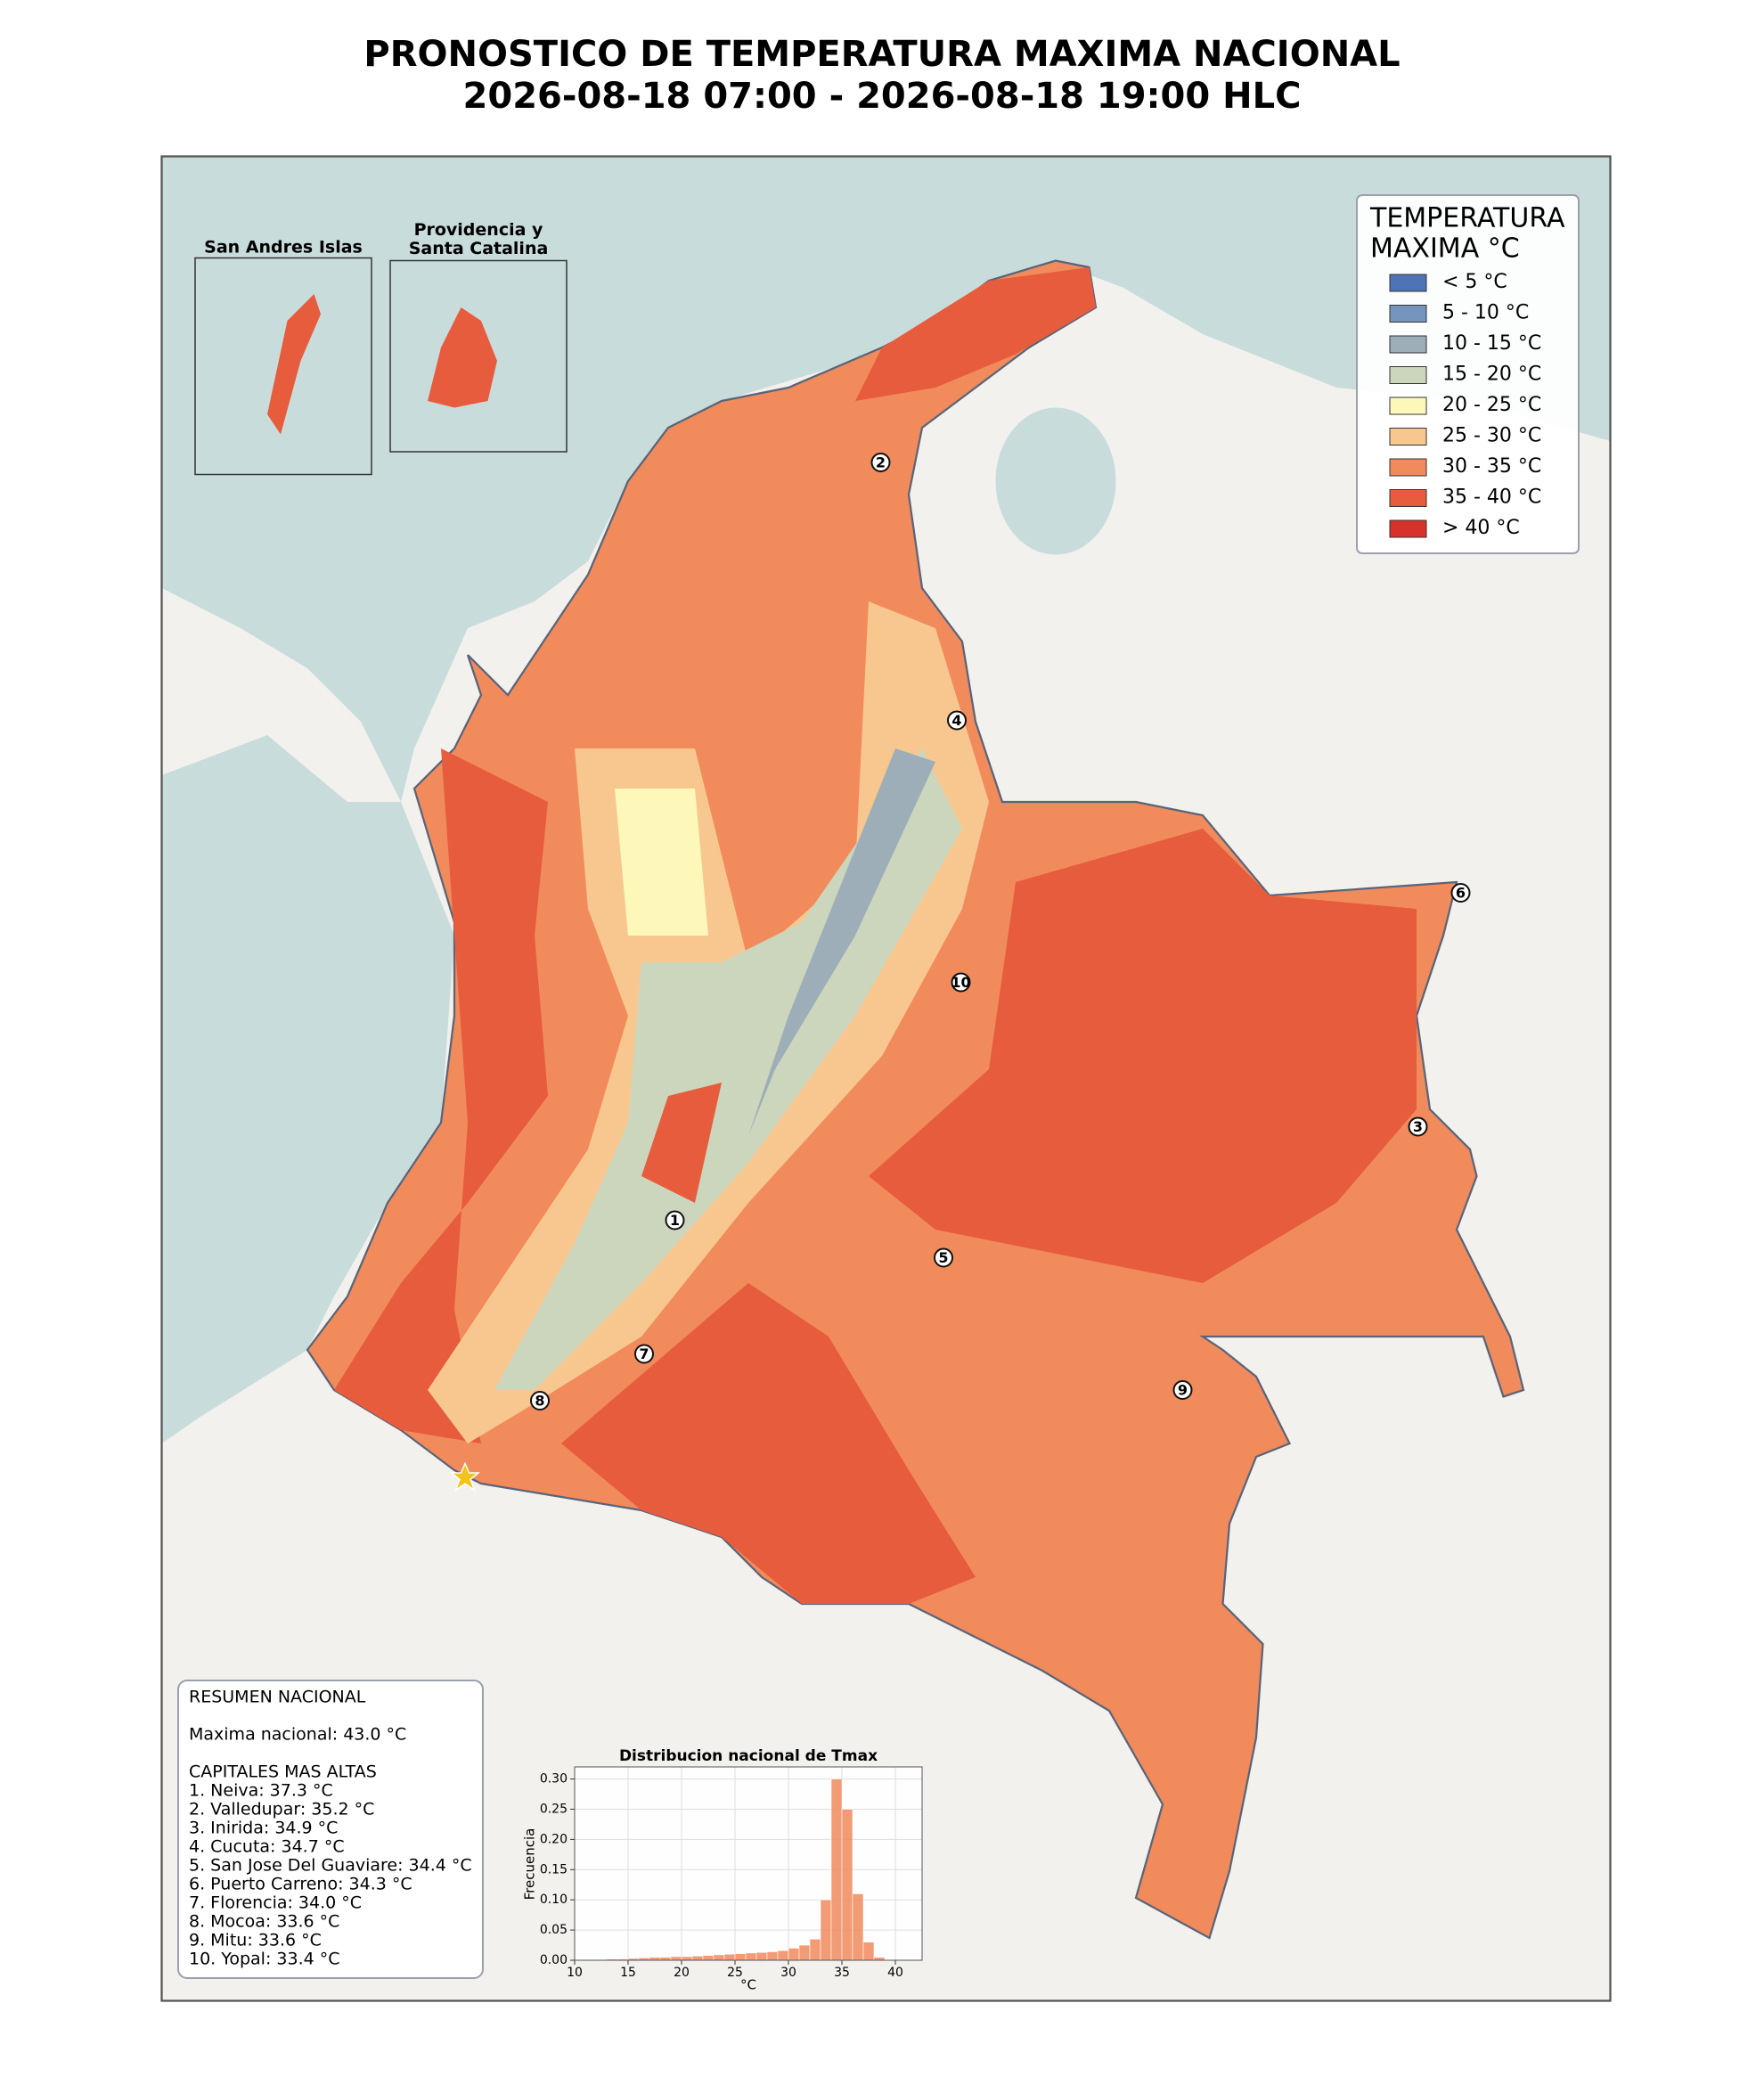  What do you see at coordinates (479, 239) in the screenshot?
I see `inset-label: Providencia y Santa Catalina` at bounding box center [479, 239].